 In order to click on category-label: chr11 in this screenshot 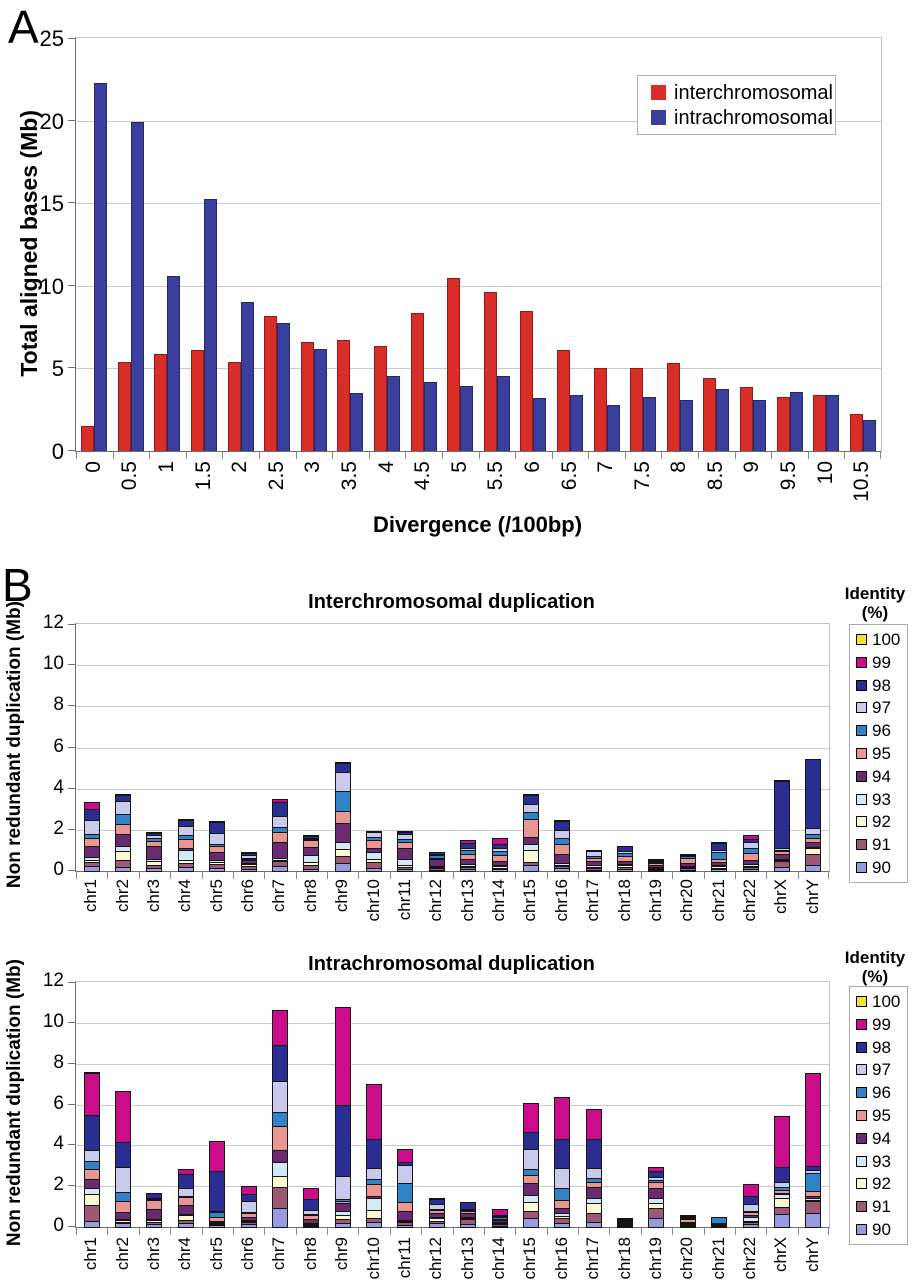, I will do `click(404, 1258)`.